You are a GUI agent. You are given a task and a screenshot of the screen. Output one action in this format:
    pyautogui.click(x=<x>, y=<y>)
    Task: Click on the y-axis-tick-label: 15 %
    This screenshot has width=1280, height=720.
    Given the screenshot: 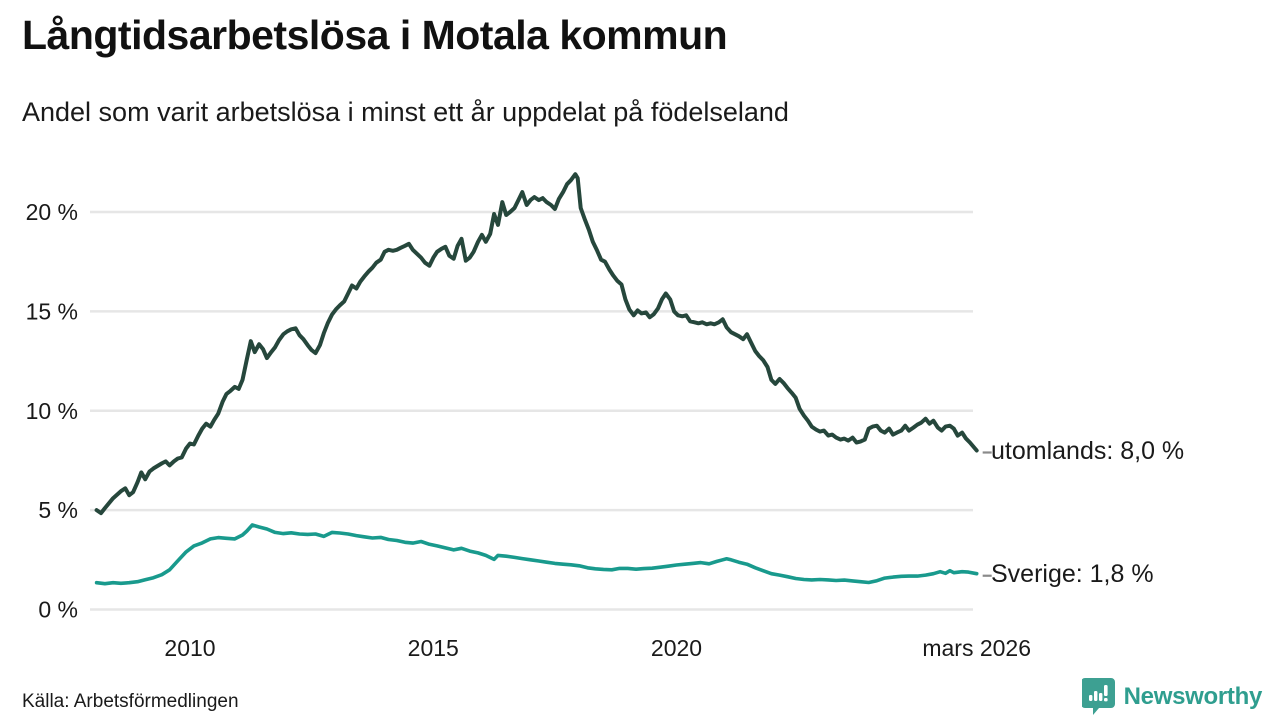 What is the action you would take?
    pyautogui.click(x=52, y=311)
    